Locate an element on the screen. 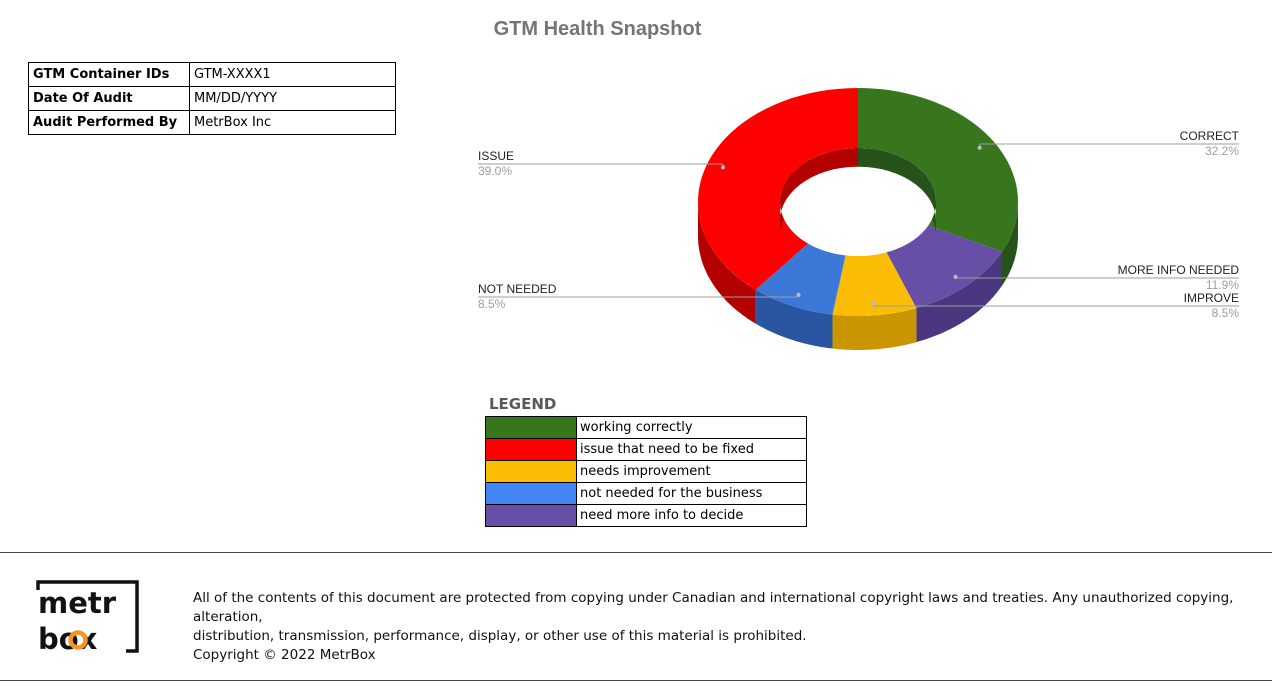  logo-text-bottom: box is located at coordinates (68, 638).